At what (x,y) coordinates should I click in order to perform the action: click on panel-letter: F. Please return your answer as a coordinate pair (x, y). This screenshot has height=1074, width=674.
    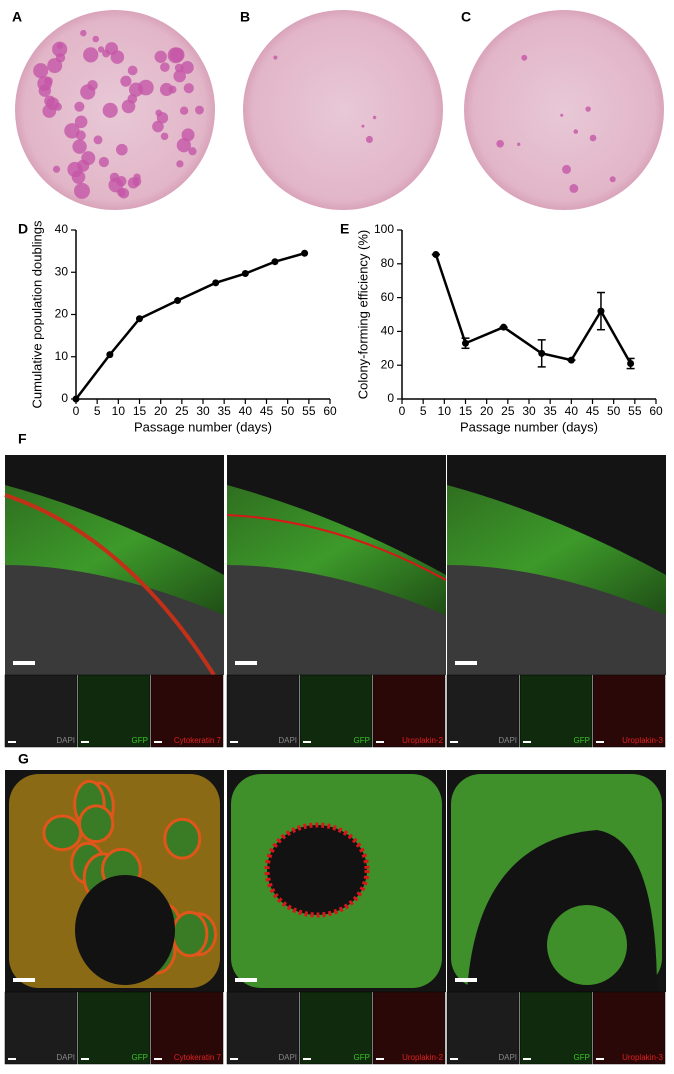
    Looking at the image, I should click on (22, 439).